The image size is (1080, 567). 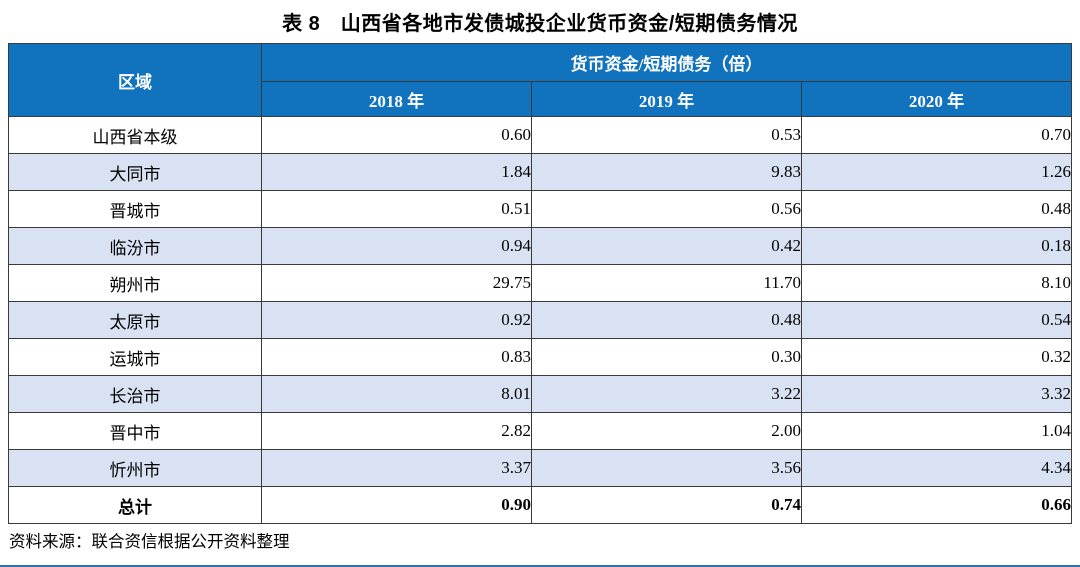 I want to click on source-note: 资料来源：联合资信根据公开资料整理, so click(x=149, y=541).